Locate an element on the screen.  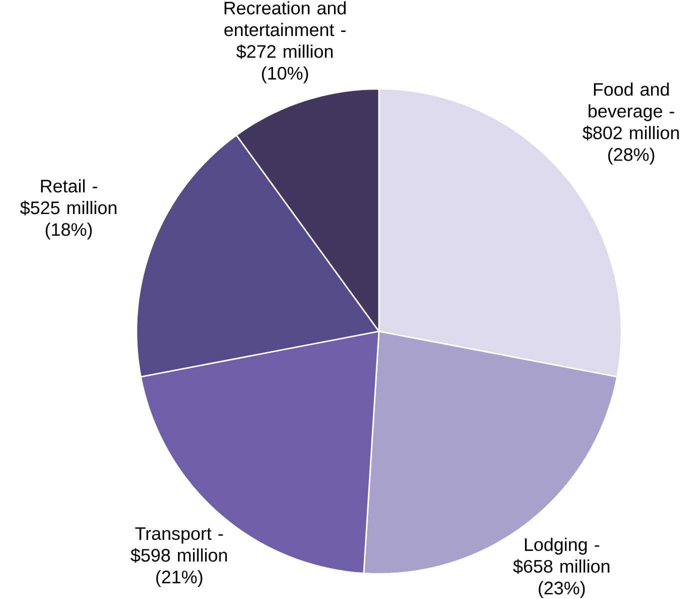
slice-label: Transport - is located at coordinates (179, 535).